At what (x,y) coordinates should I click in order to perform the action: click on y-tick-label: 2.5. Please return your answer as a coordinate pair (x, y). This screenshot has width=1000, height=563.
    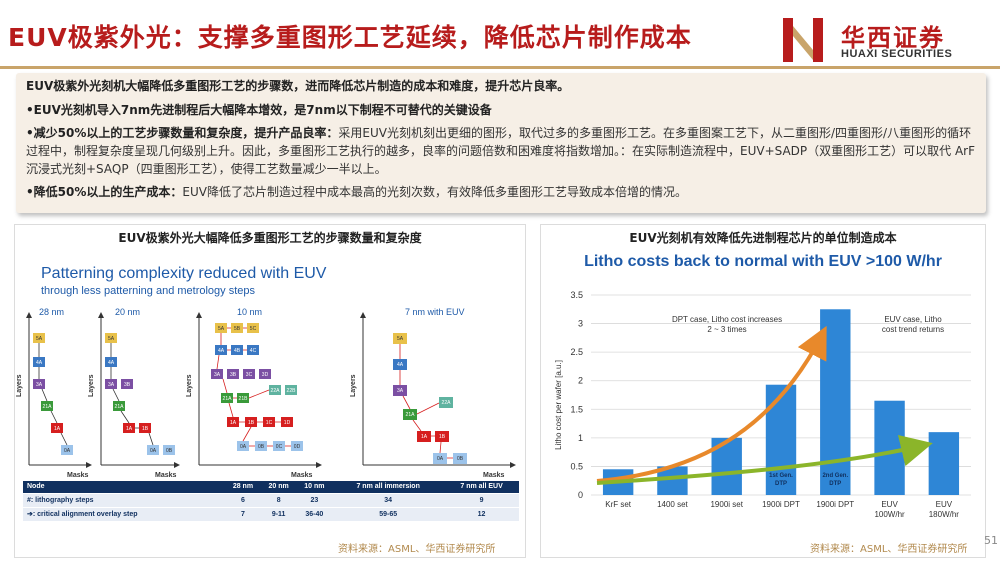
    Looking at the image, I should click on (576, 352).